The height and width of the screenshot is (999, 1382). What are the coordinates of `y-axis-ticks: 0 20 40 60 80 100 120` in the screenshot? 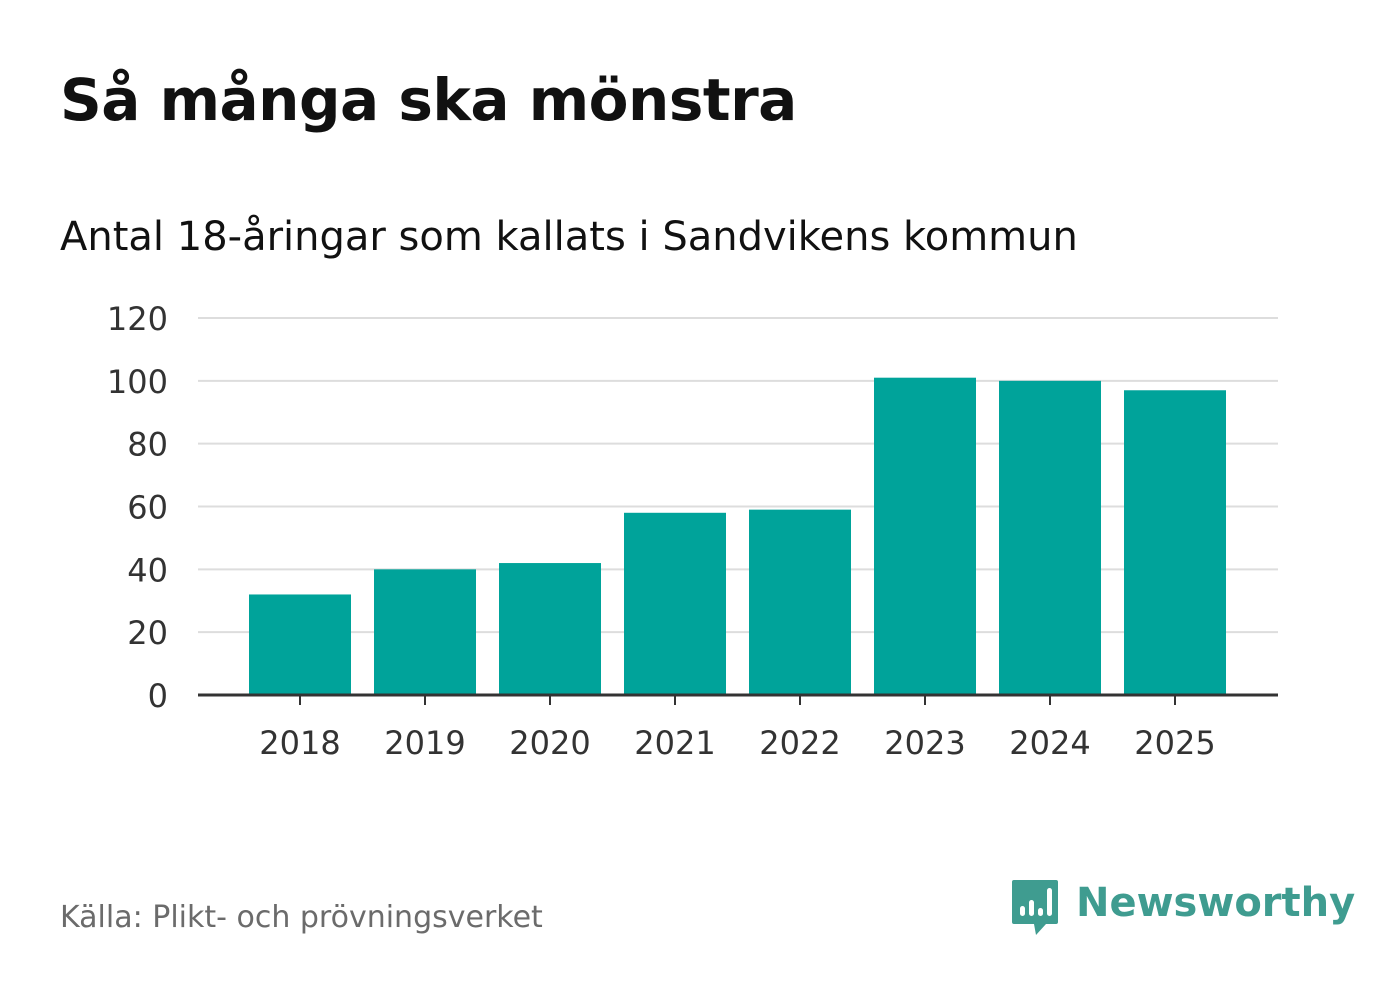 It's located at (137, 507).